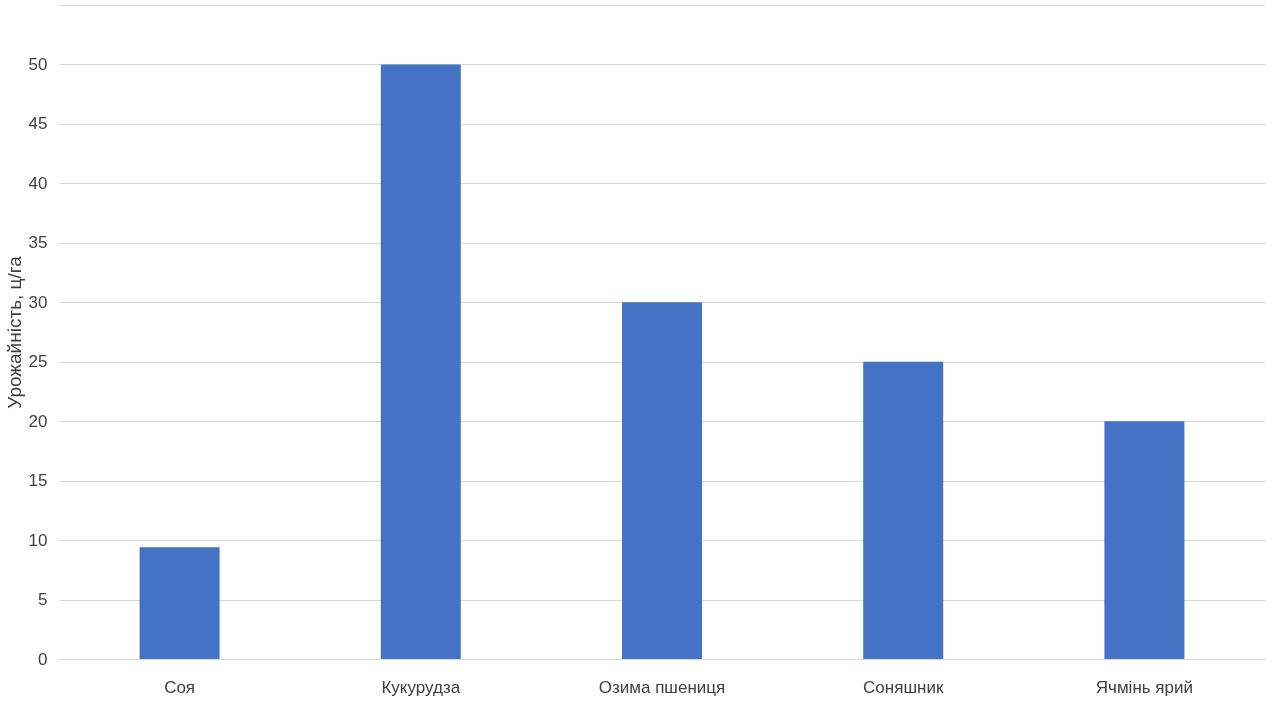 The image size is (1284, 711). I want to click on y-tick-label: 25, so click(38, 362).